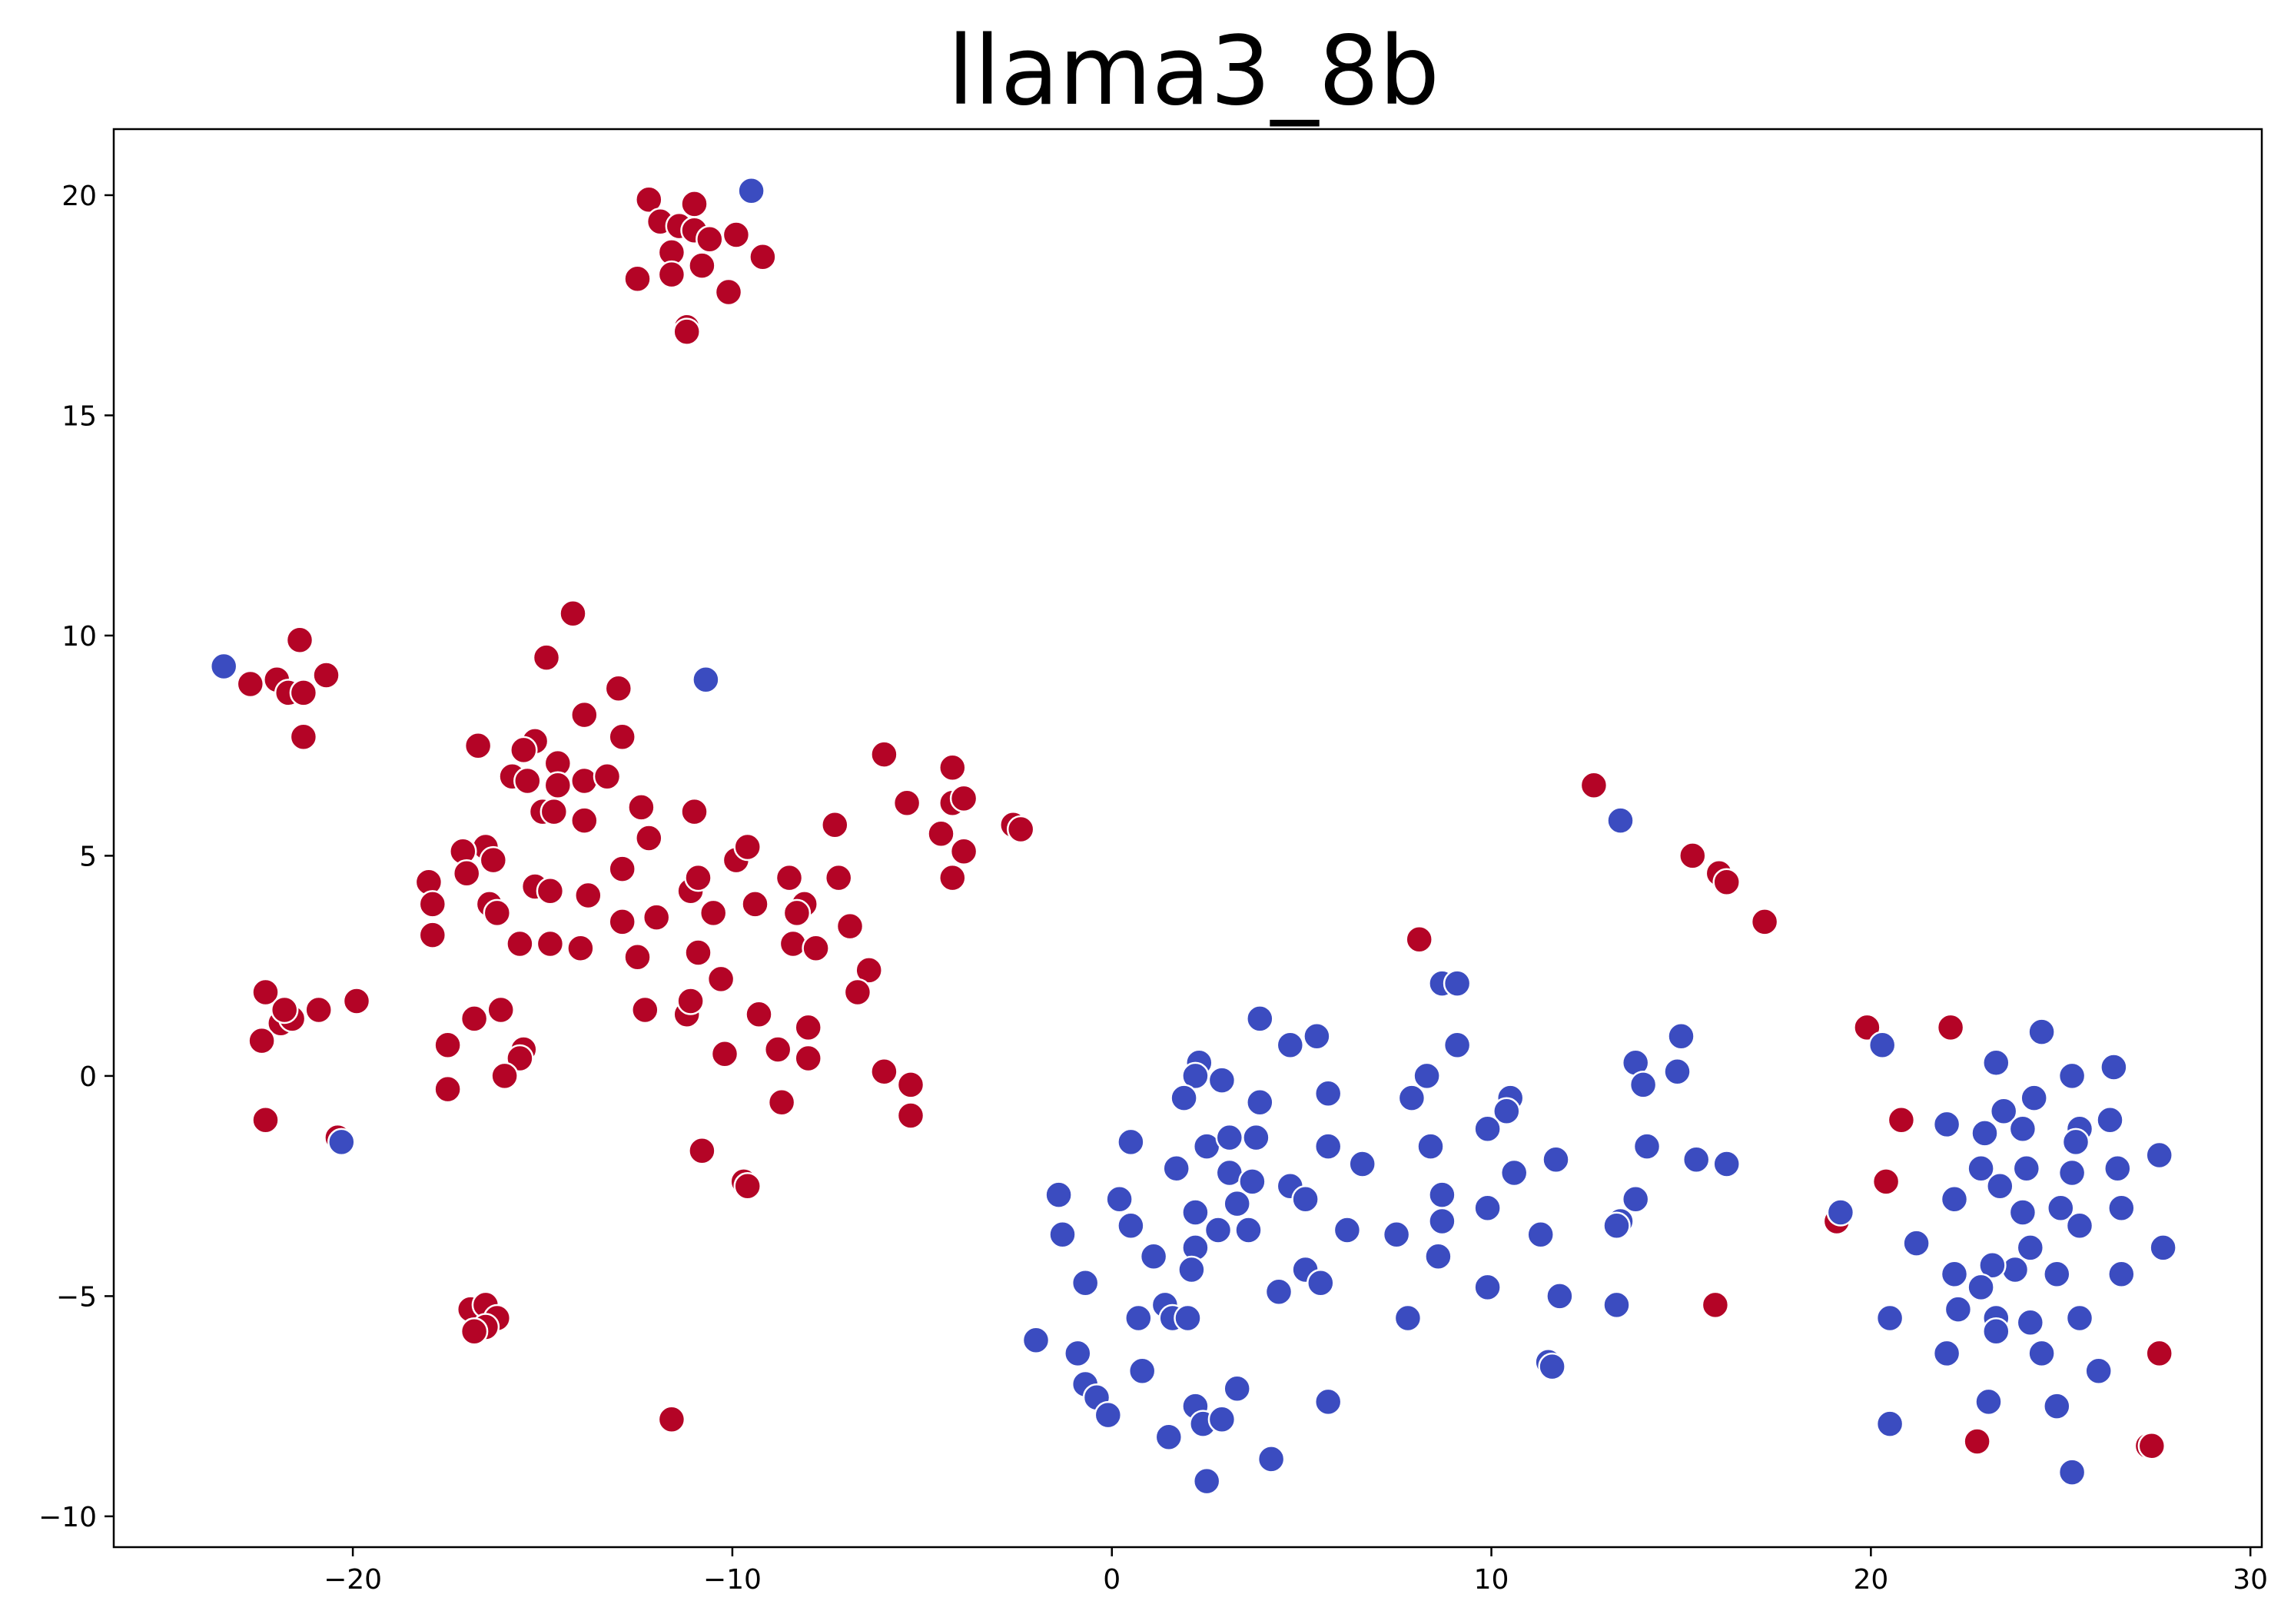 The height and width of the screenshot is (1624, 2291). Describe the element at coordinates (88, 856) in the screenshot. I see `y-tick-label: 5` at that location.